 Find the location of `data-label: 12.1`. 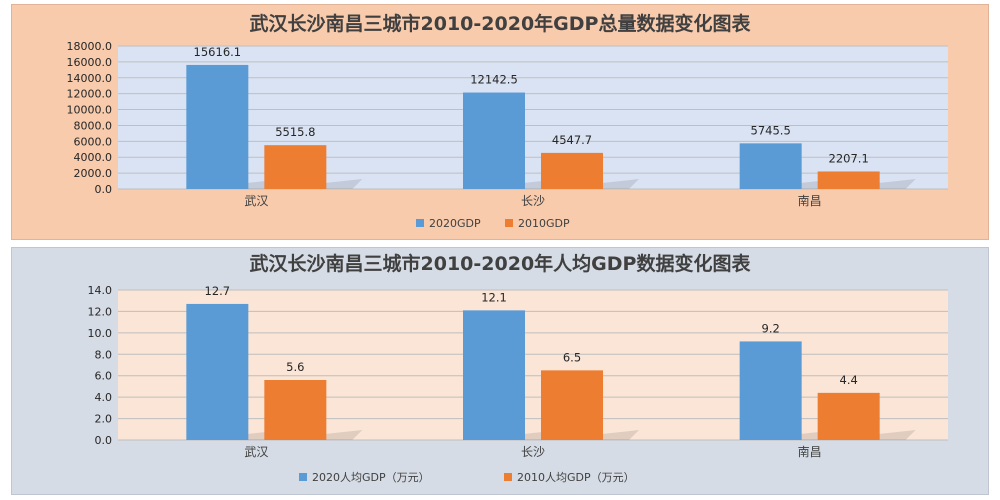

data-label: 12.1 is located at coordinates (494, 297).